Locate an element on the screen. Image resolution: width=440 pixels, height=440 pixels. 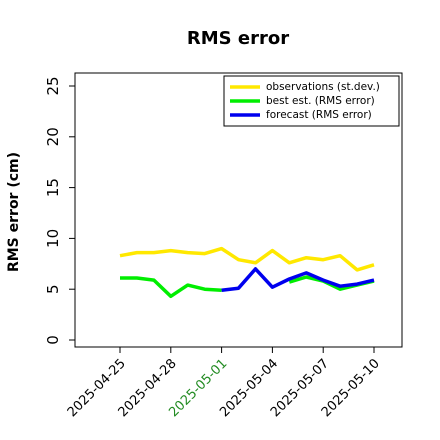
series-lines is located at coordinates (247, 272).